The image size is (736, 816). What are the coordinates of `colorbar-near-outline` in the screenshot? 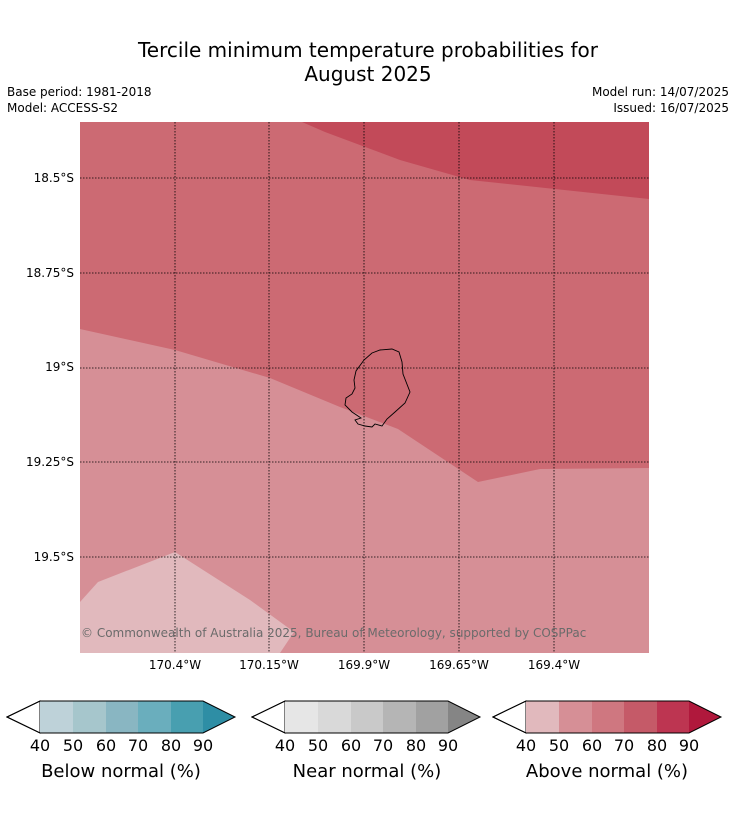 It's located at (366, 717).